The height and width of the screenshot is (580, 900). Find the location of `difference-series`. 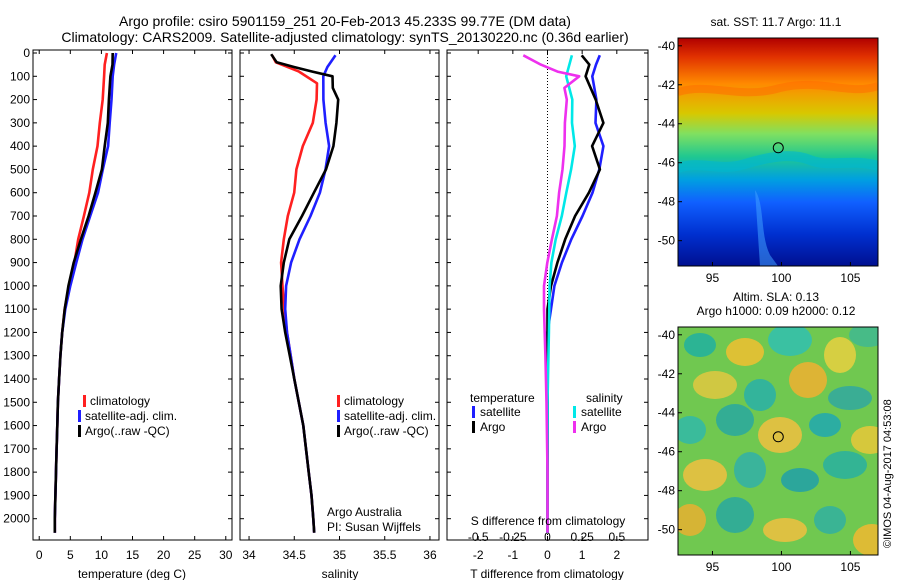

difference-series is located at coordinates (563, 293).